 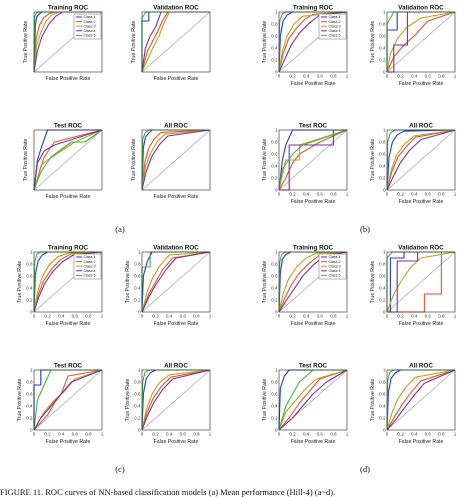 What do you see at coordinates (68, 126) in the screenshot?
I see `panel-title: Test ROC` at bounding box center [68, 126].